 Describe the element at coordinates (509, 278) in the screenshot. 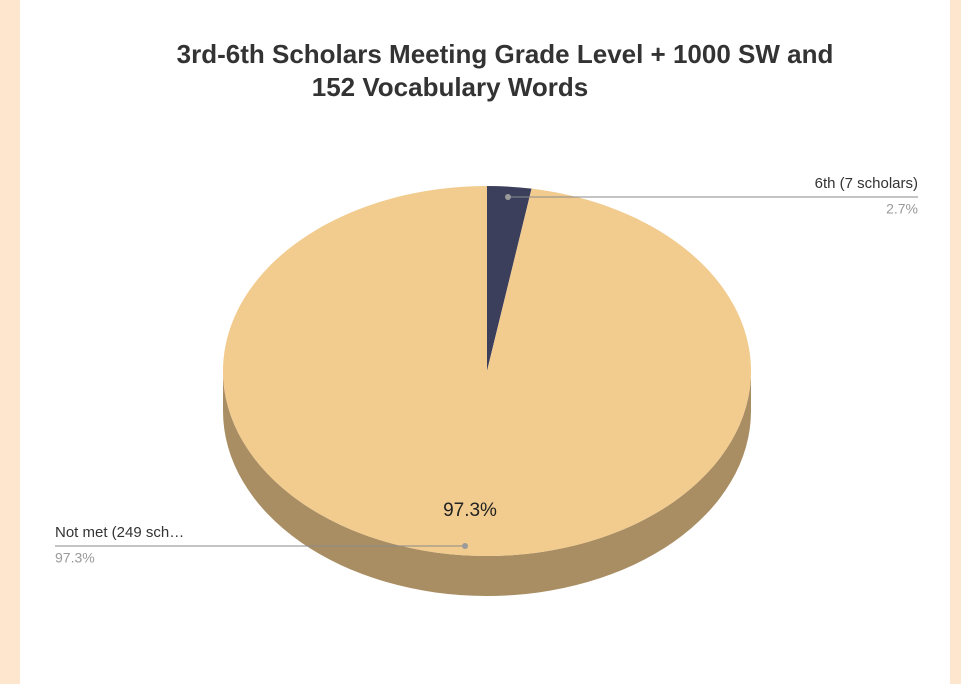

I see `pie-slice` at that location.